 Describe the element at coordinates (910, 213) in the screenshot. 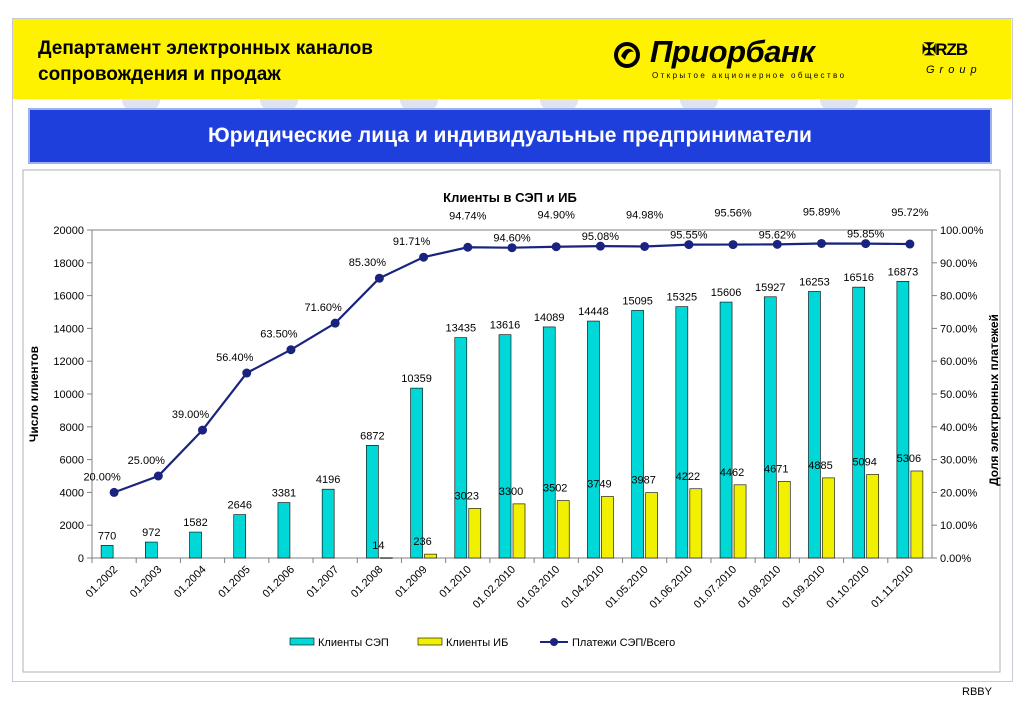

I see `line-point-label: 95.72%` at that location.